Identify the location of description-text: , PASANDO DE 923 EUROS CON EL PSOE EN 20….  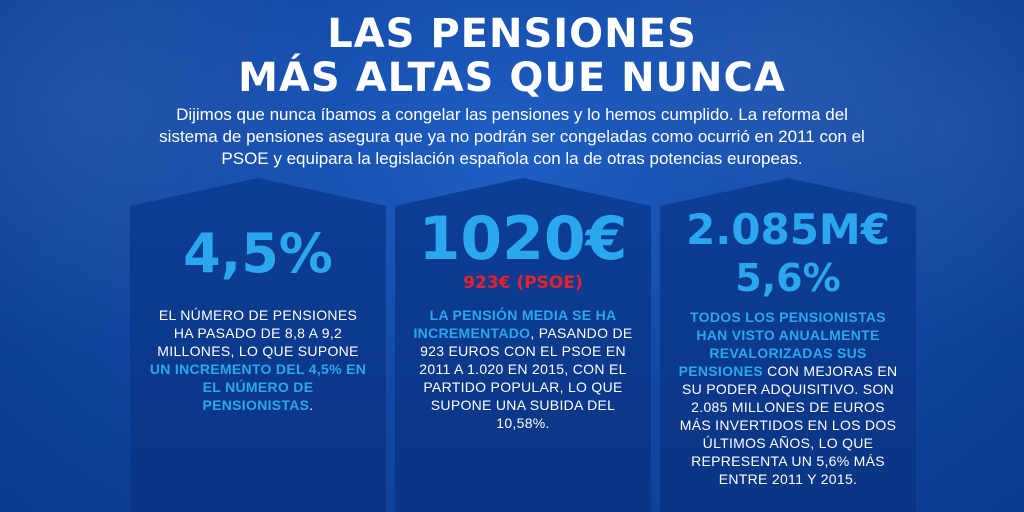
(526, 378).